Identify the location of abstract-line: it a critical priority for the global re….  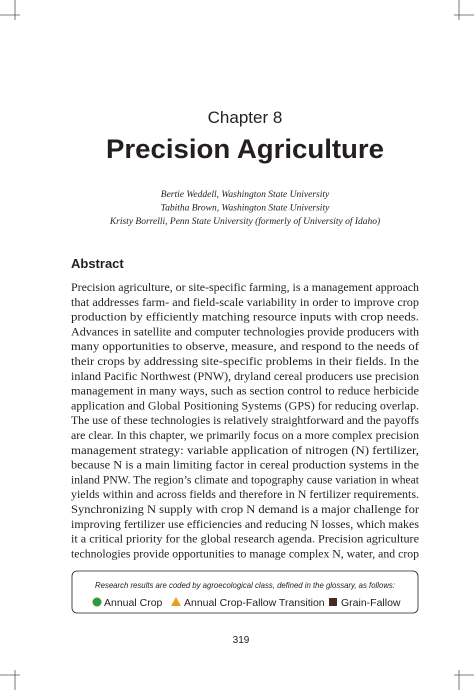
(245, 540).